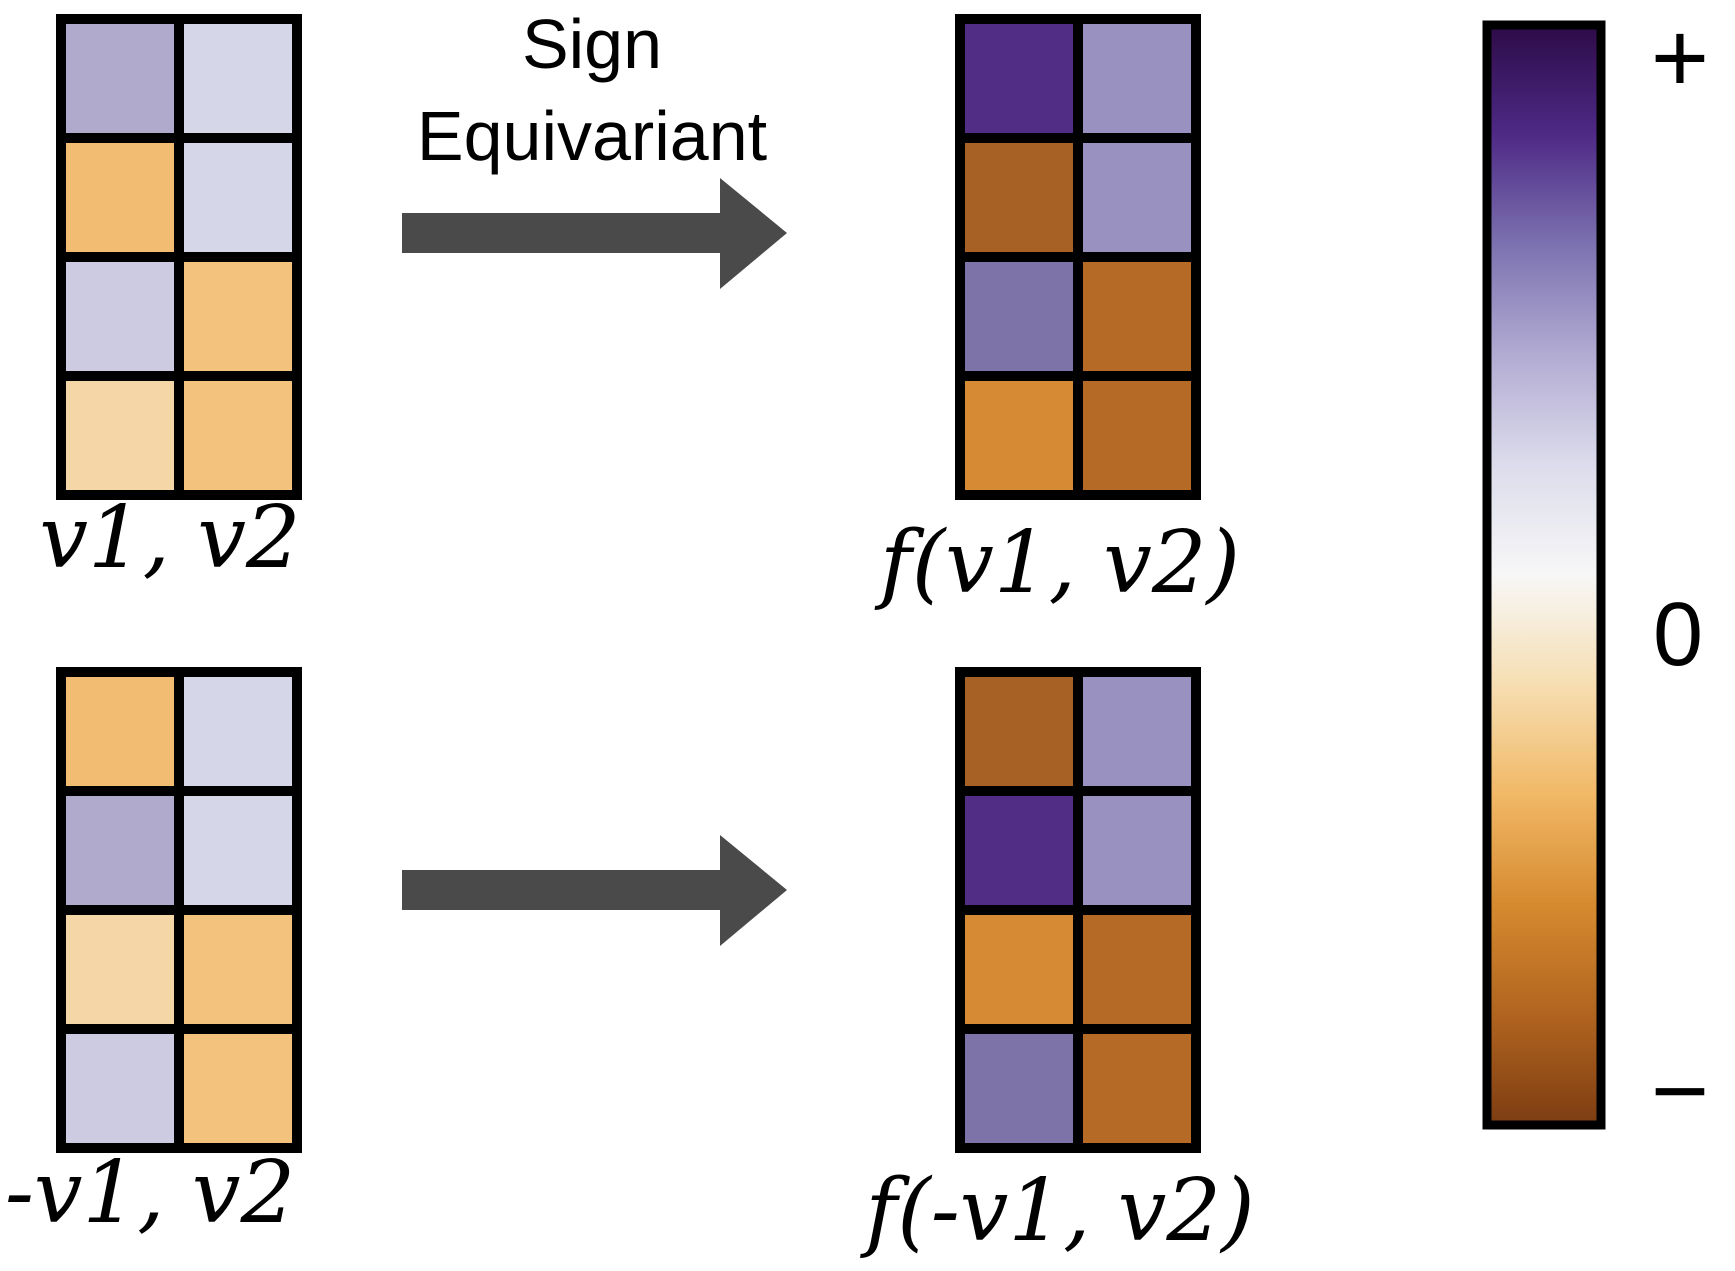 This screenshot has height=1271, width=1735. Describe the element at coordinates (179, 257) in the screenshot. I see `input-matrix-top` at that location.